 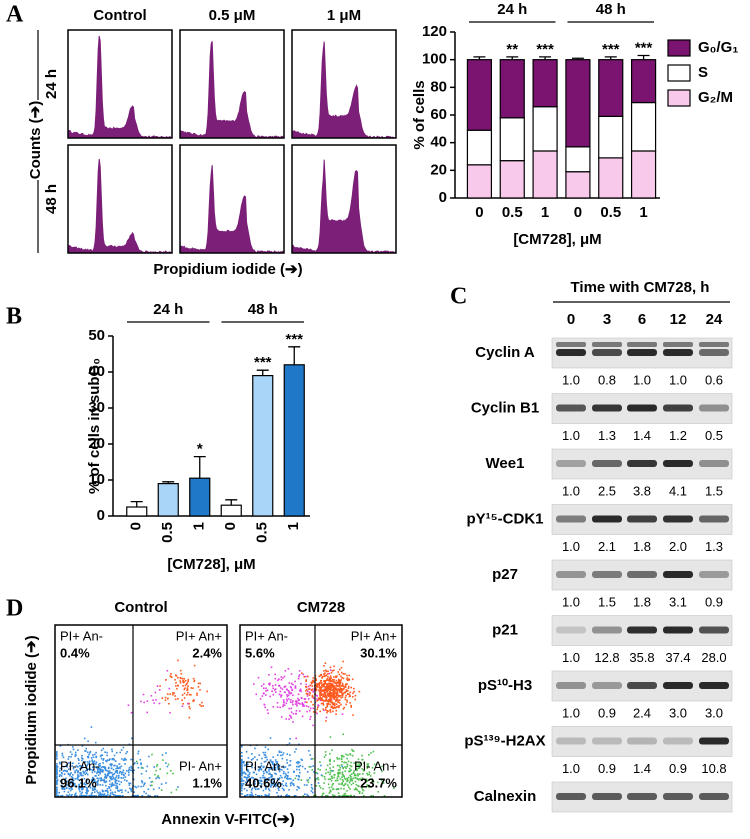 What do you see at coordinates (14, 317) in the screenshot?
I see `panel-letter: B` at bounding box center [14, 317].